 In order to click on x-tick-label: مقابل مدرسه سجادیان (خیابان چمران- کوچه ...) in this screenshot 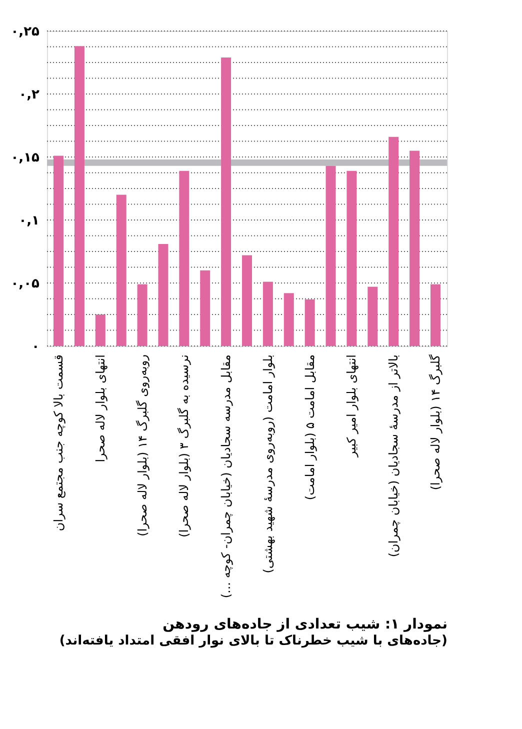, I will do `click(226, 476)`.